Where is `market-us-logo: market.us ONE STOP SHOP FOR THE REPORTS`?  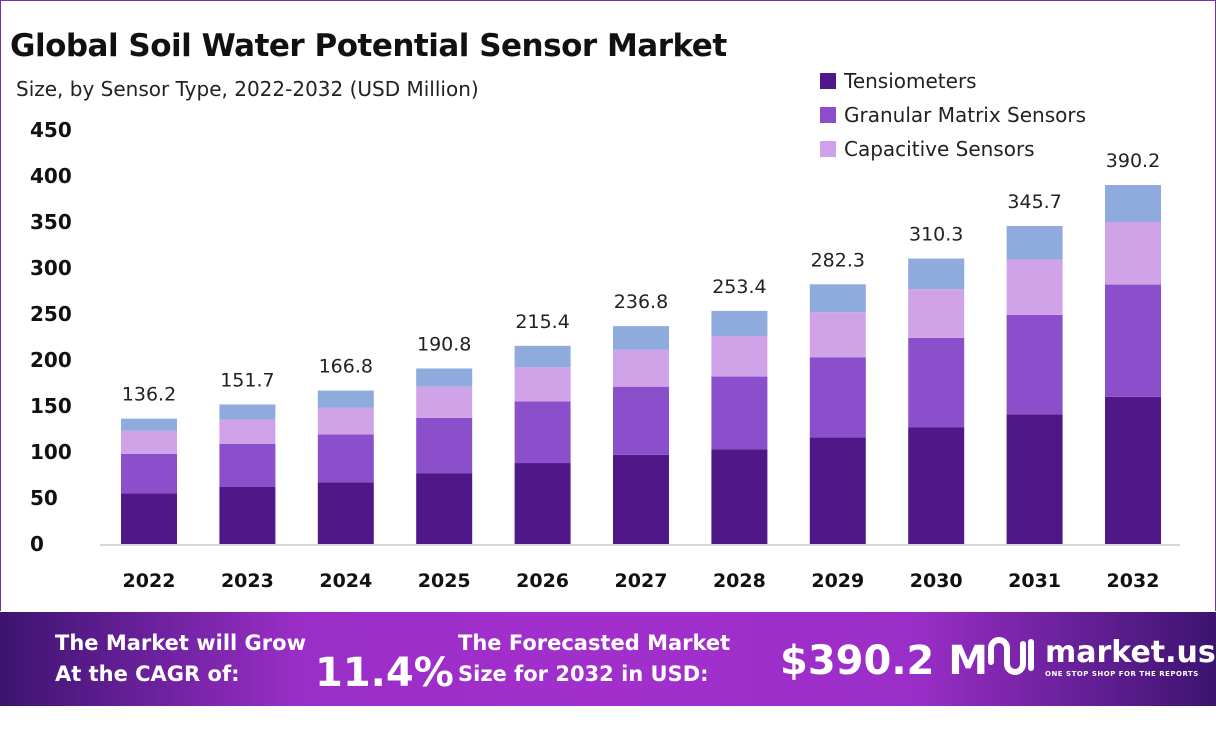
market-us-logo: market.us ONE STOP SHOP FOR THE REPORTS is located at coordinates (1100, 656).